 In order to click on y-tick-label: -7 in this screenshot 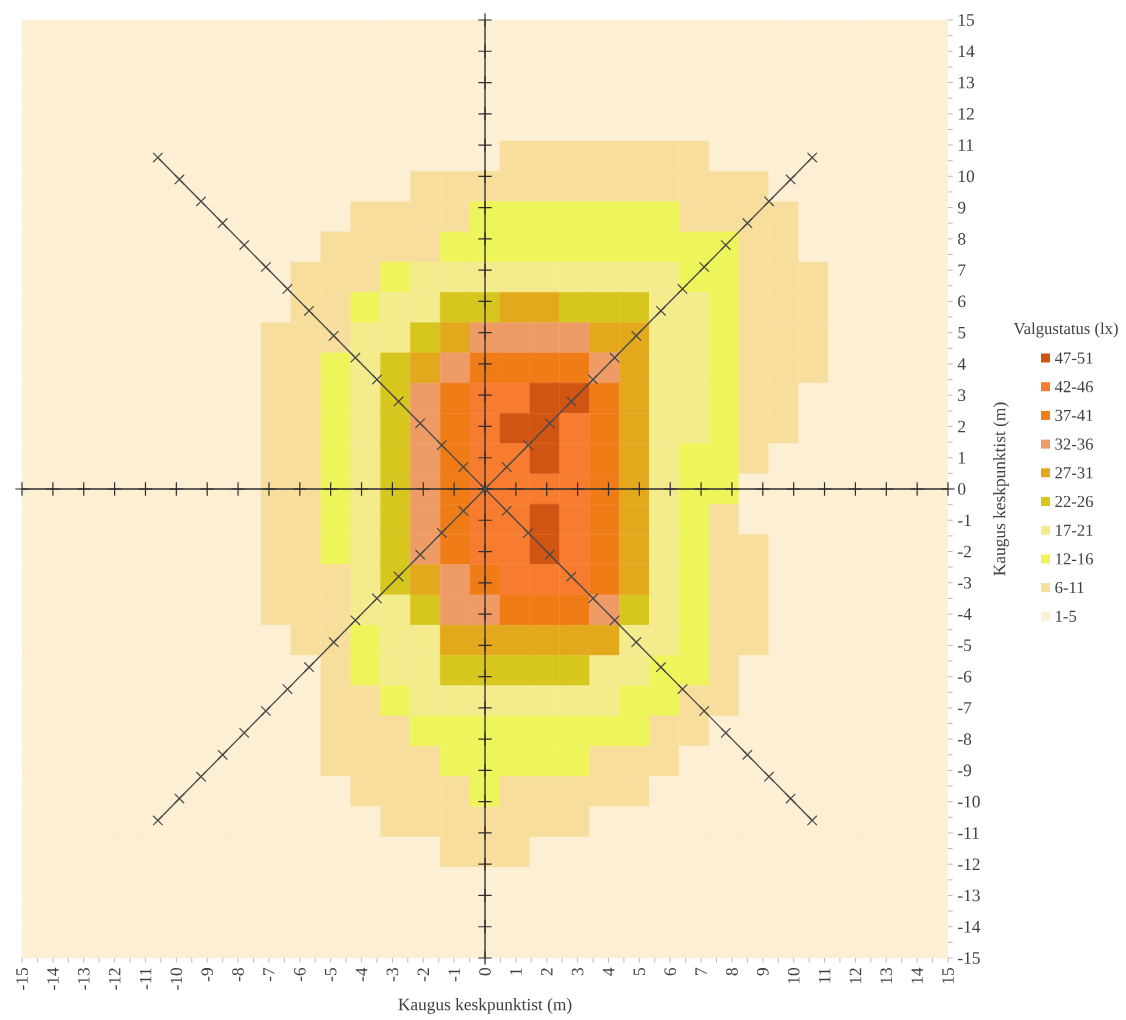, I will do `click(965, 708)`.